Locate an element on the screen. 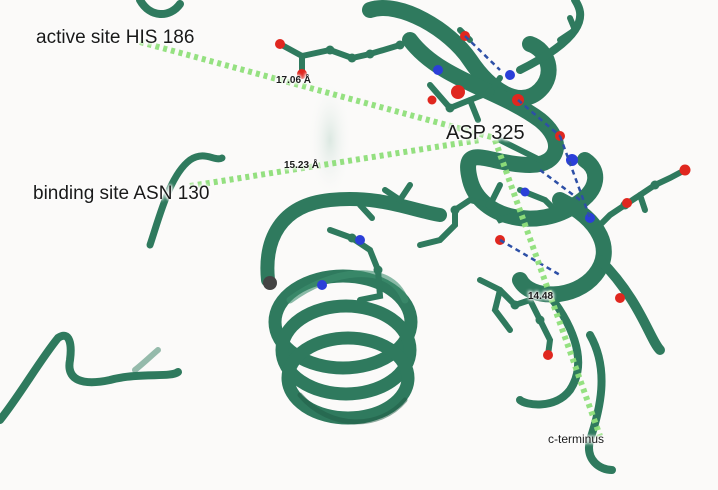 The height and width of the screenshot is (490, 718). distance-binding-site-label: 15.23 Å is located at coordinates (302, 165).